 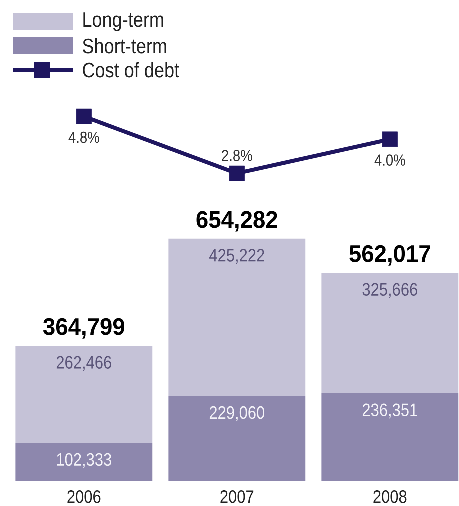 What do you see at coordinates (84, 138) in the screenshot?
I see `data-label: 4.8%` at bounding box center [84, 138].